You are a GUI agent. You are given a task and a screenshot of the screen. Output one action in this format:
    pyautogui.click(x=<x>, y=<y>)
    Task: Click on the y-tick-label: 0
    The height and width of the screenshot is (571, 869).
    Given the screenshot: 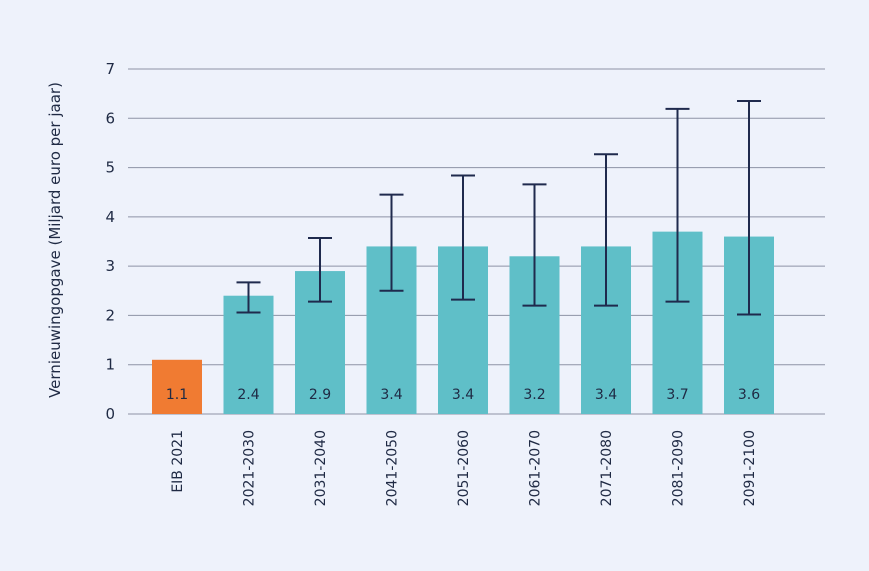 What is the action you would take?
    pyautogui.click(x=110, y=414)
    